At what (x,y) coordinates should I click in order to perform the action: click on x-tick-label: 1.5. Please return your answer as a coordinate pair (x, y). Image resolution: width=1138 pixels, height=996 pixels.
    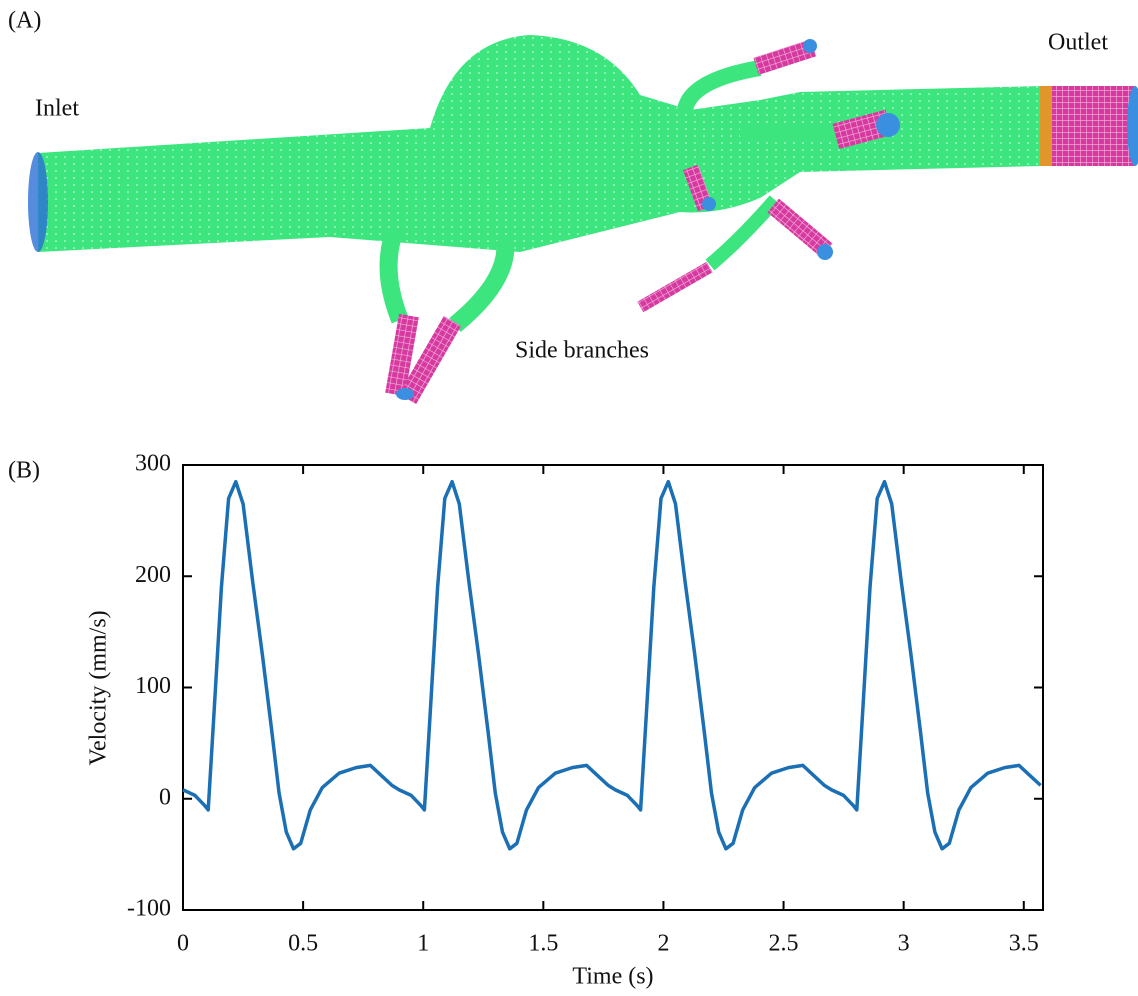
    Looking at the image, I should click on (543, 944).